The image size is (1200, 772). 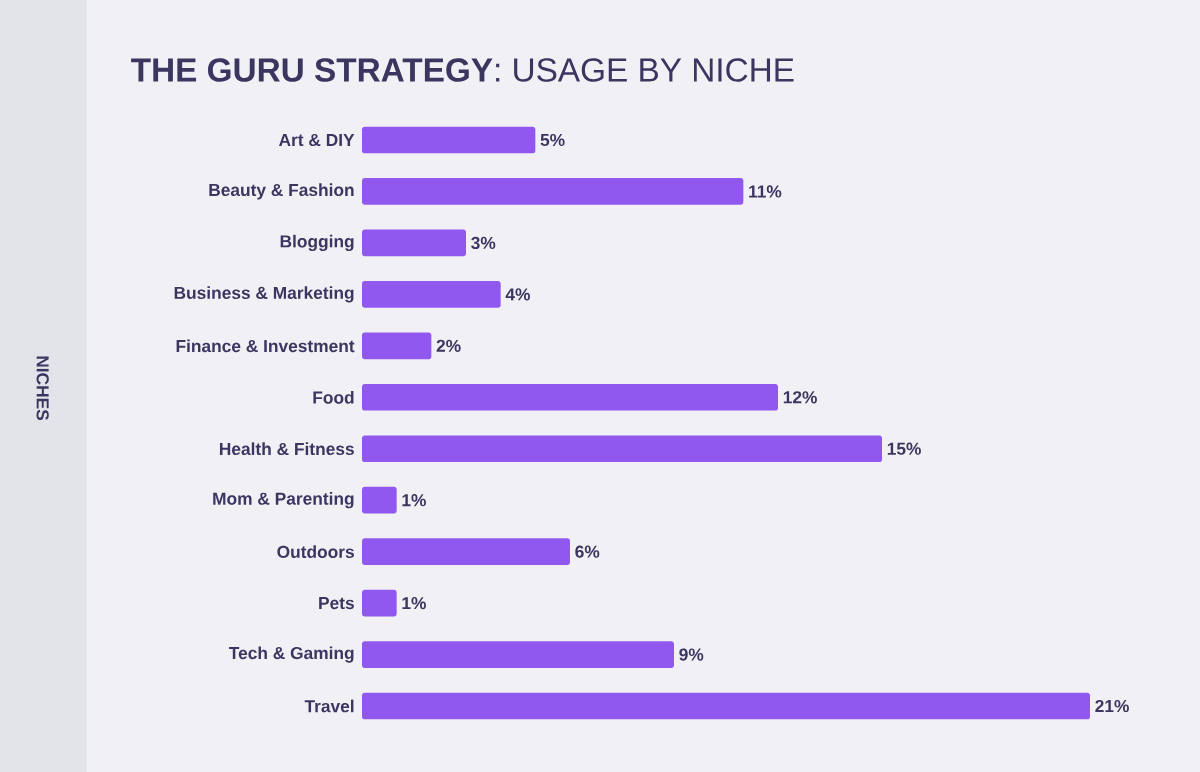 What do you see at coordinates (316, 140) in the screenshot?
I see `y-tick-label: Art & DIY` at bounding box center [316, 140].